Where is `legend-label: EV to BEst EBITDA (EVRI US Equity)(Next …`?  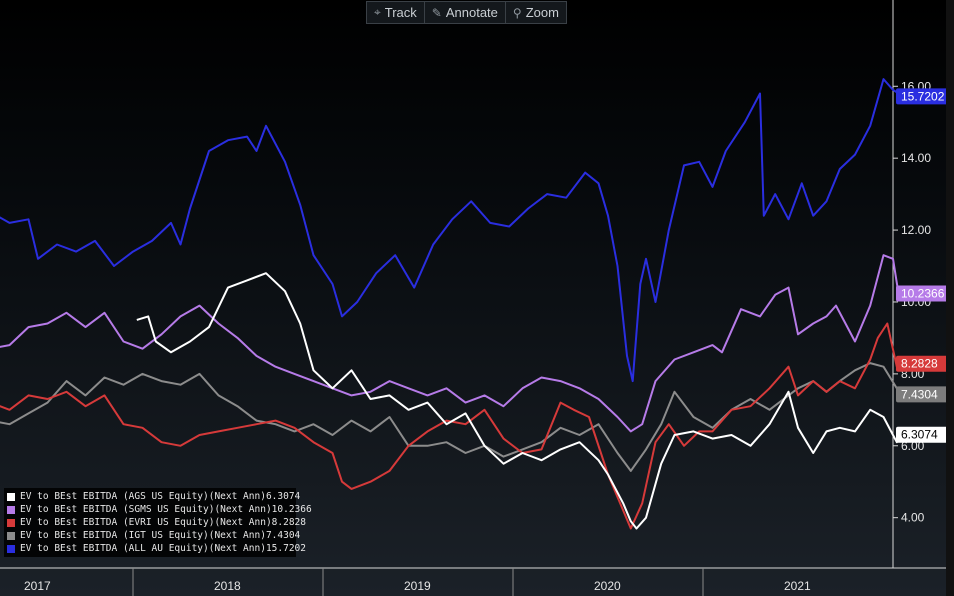
legend-label: EV to BEst EBITDA (EVRI US Equity)(Next … is located at coordinates (146, 522).